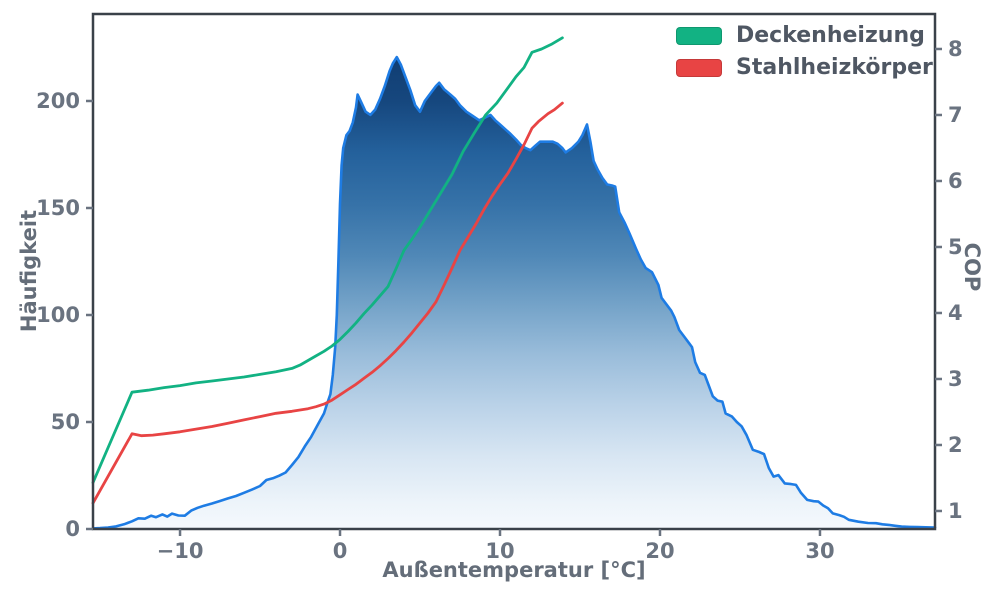  I want to click on x-tick-label: −10, so click(180, 551).